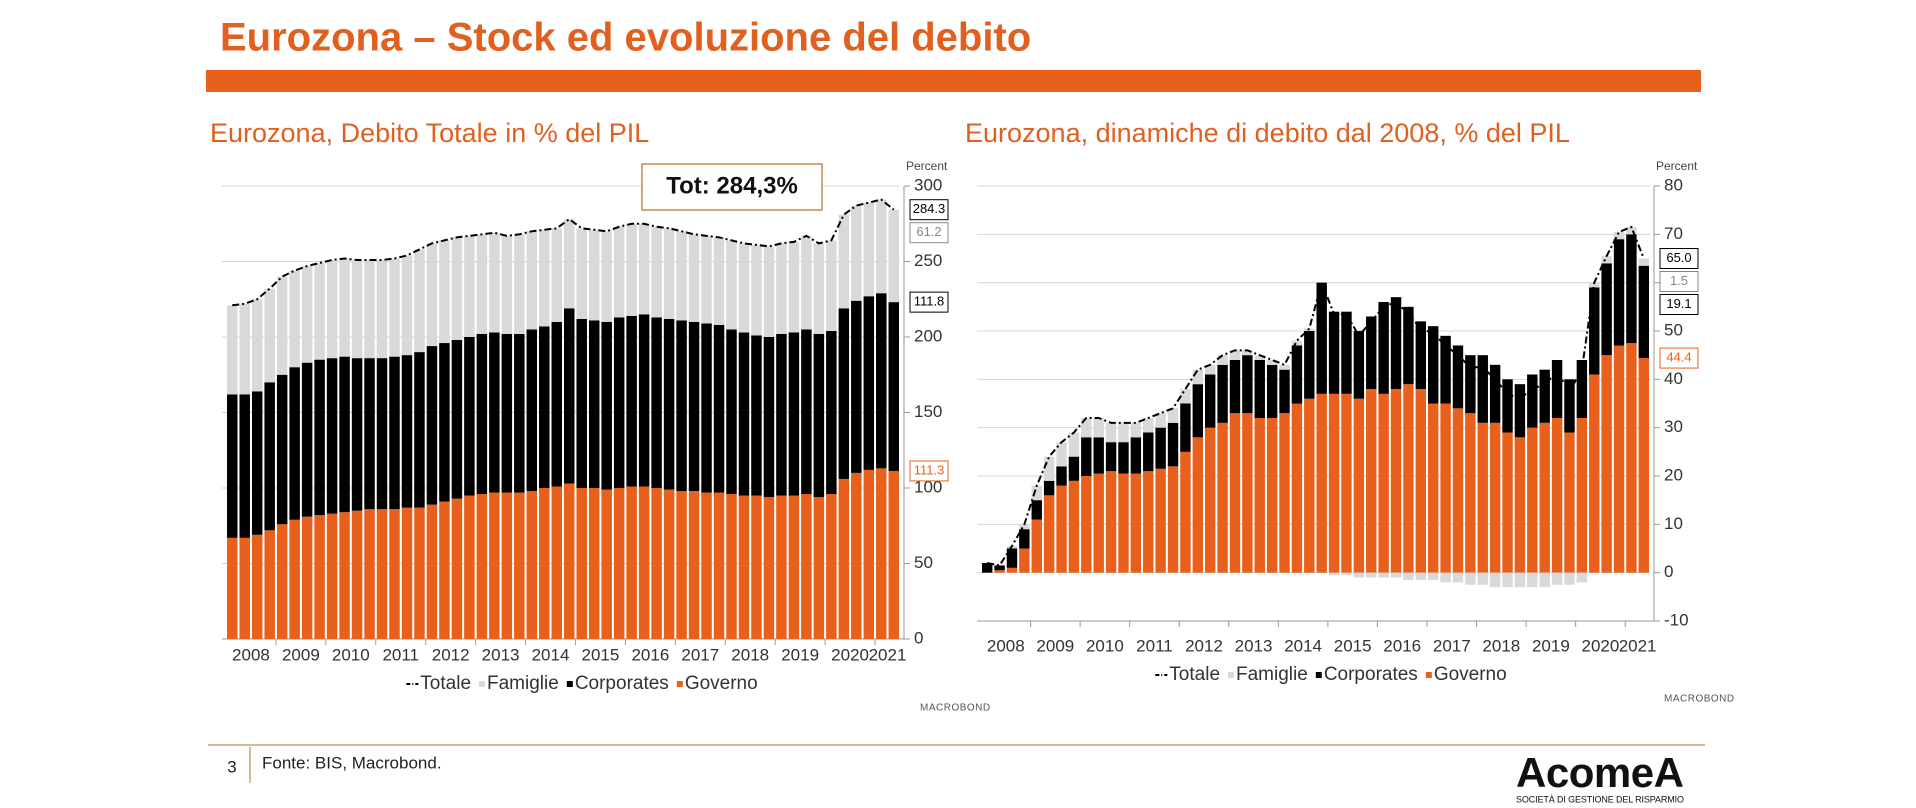 This screenshot has height=808, width=1916. What do you see at coordinates (1470, 674) in the screenshot?
I see `legend-label: Governo` at bounding box center [1470, 674].